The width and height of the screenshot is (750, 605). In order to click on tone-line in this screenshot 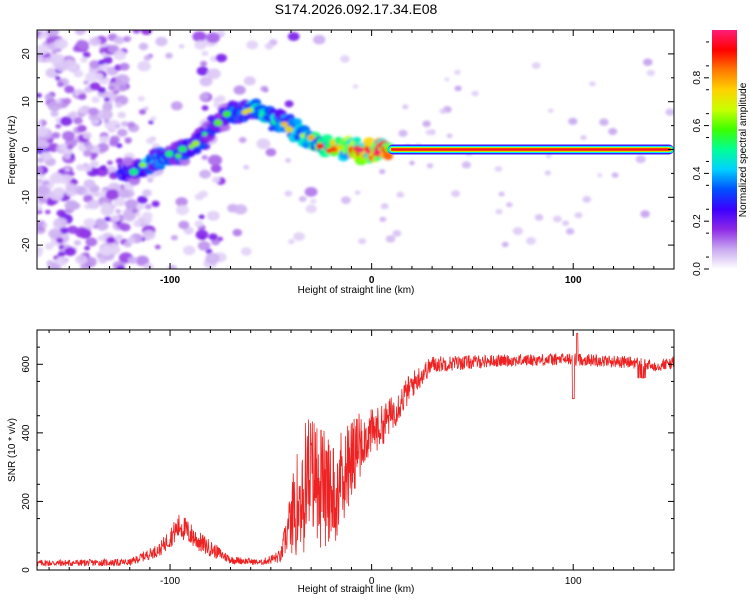, I will do `click(530, 149)`.